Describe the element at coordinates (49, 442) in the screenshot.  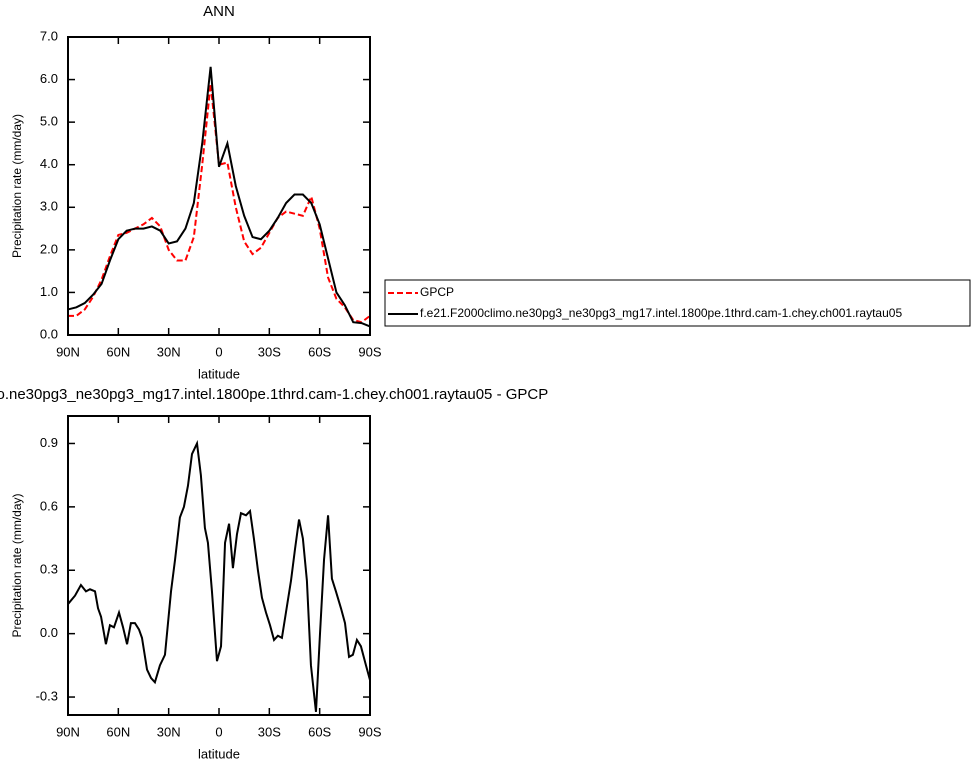
I see `y-tick-label: 0.9` at that location.